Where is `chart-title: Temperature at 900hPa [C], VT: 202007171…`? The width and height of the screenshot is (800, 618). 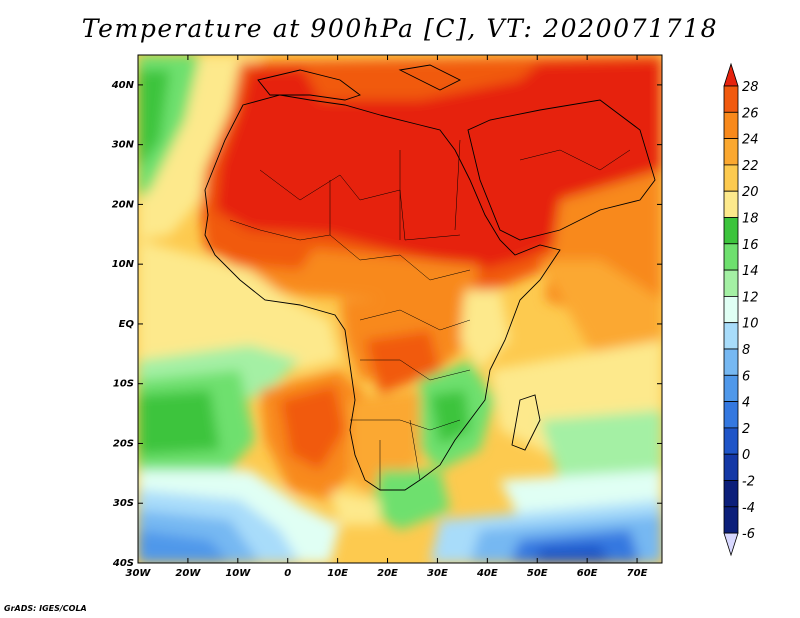 chart-title: Temperature at 900hPa [C], VT: 202007171… is located at coordinates (400, 28).